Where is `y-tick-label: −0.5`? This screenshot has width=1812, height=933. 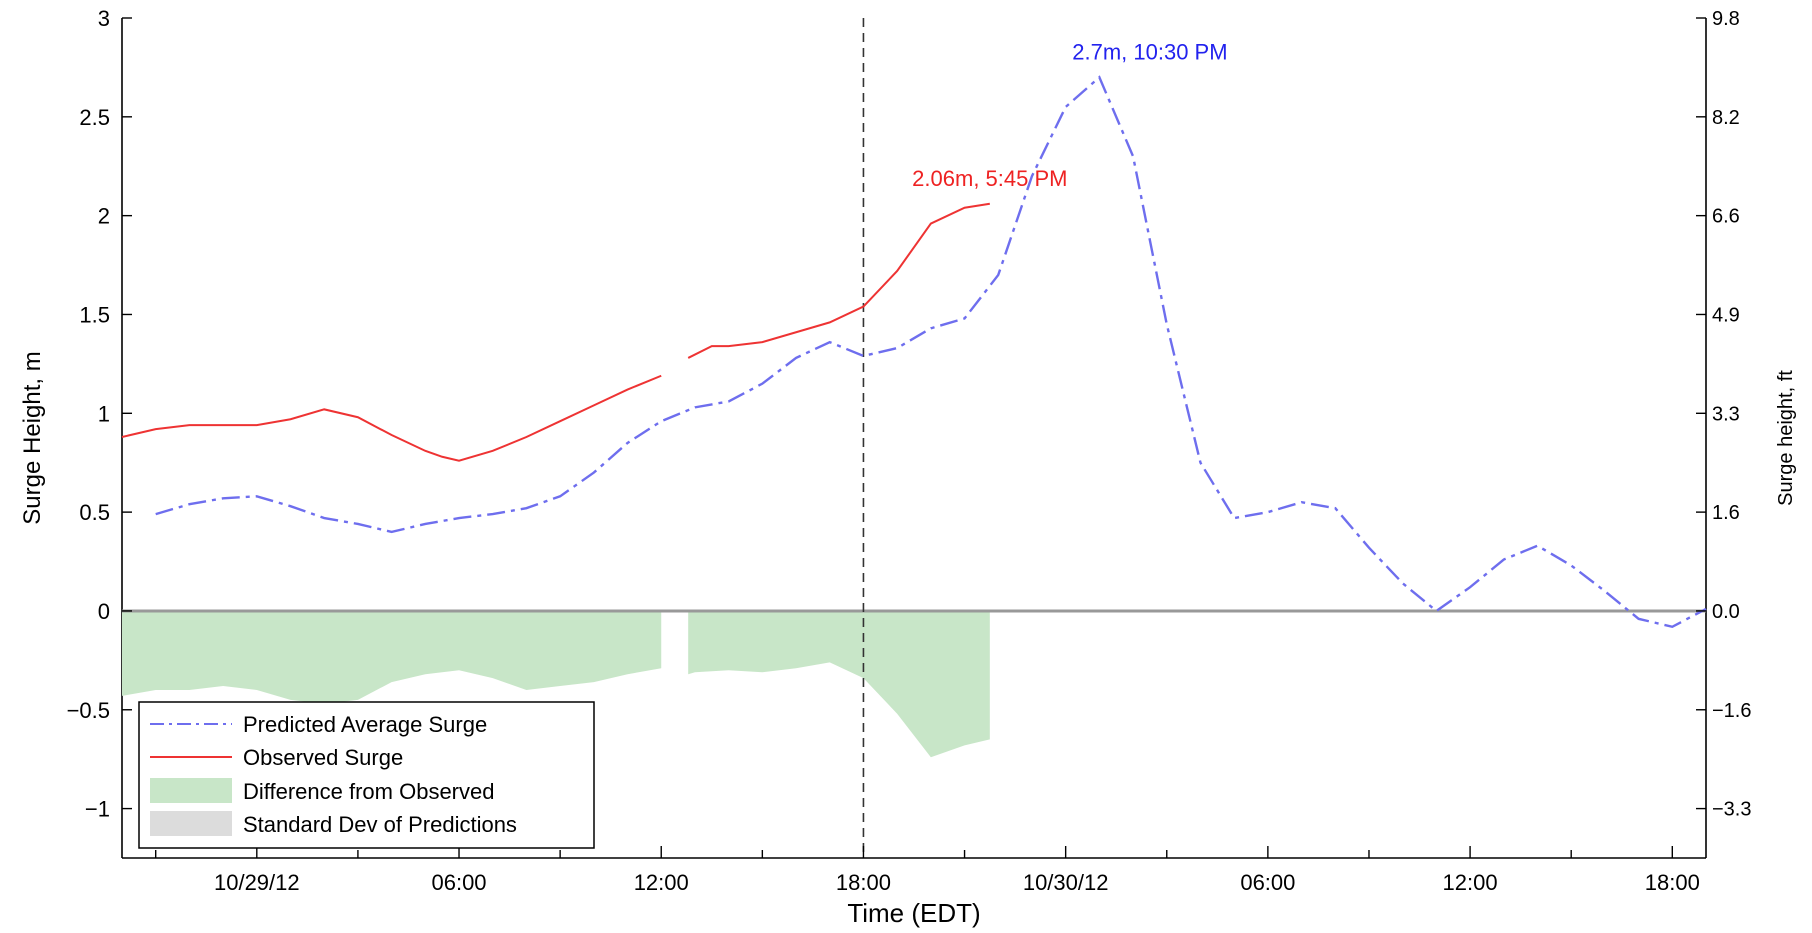
y-tick-label: −0.5 is located at coordinates (88, 710).